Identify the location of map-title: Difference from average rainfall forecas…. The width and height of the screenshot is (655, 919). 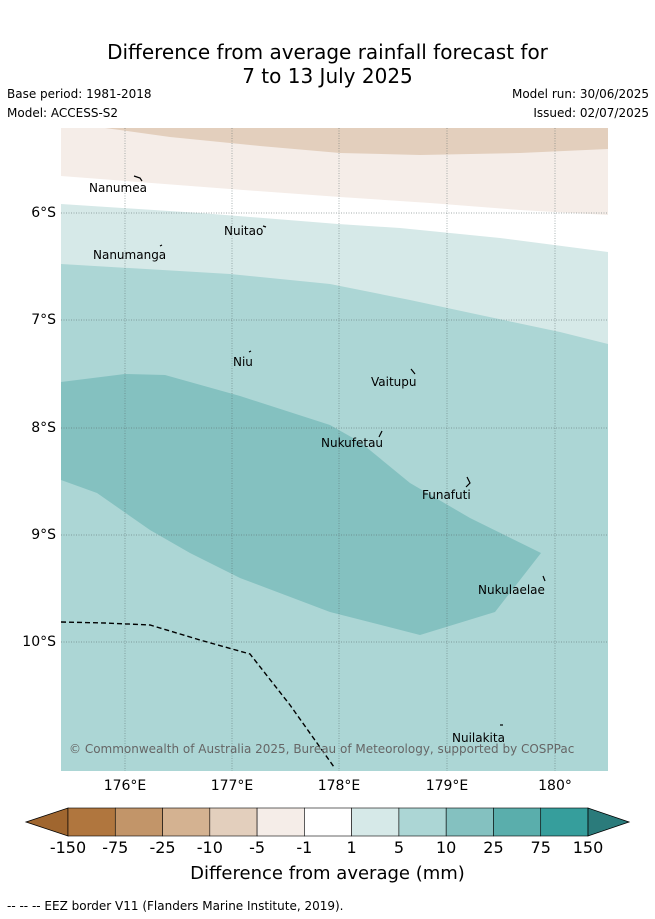
(327, 64).